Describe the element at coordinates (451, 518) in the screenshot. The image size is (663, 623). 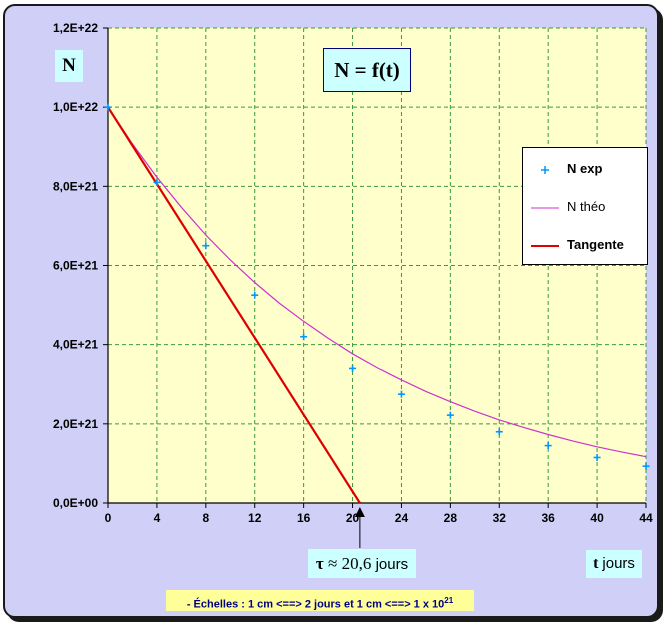
I see `x-tick-label: 28` at that location.